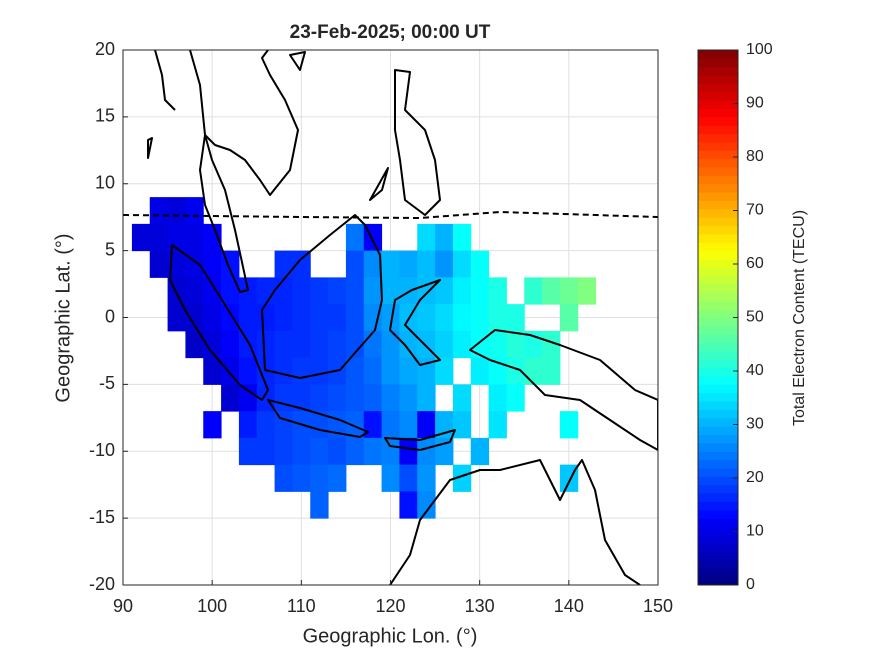  I want to click on colorbar-tick-label: 70, so click(755, 210).